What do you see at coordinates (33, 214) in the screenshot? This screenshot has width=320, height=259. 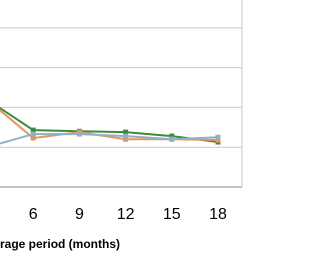 I see `x-tick-label: 6` at bounding box center [33, 214].